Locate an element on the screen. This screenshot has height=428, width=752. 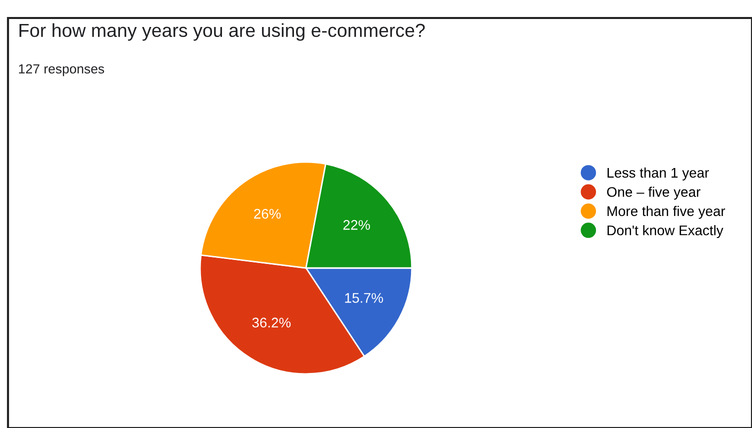
legend-label: One – five year is located at coordinates (653, 193).